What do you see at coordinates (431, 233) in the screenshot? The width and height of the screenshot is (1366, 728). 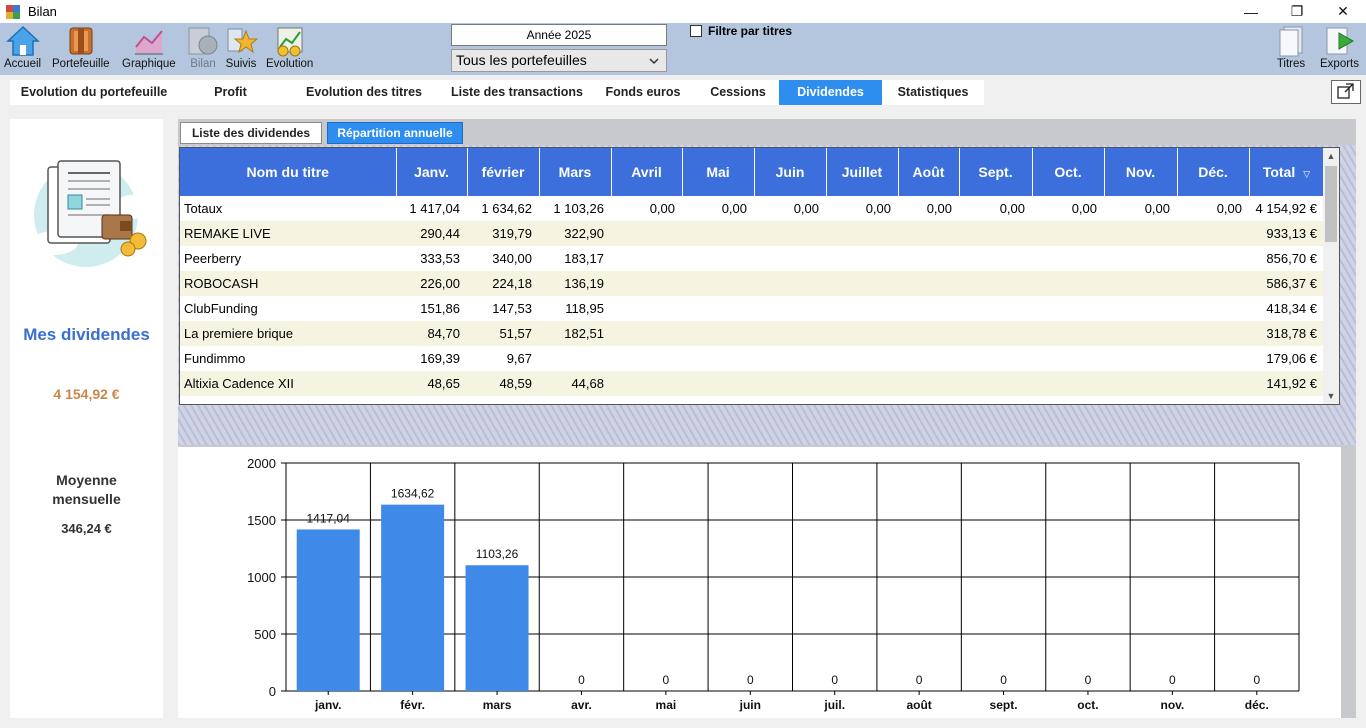 I see `row-value-cell: 290,44` at bounding box center [431, 233].